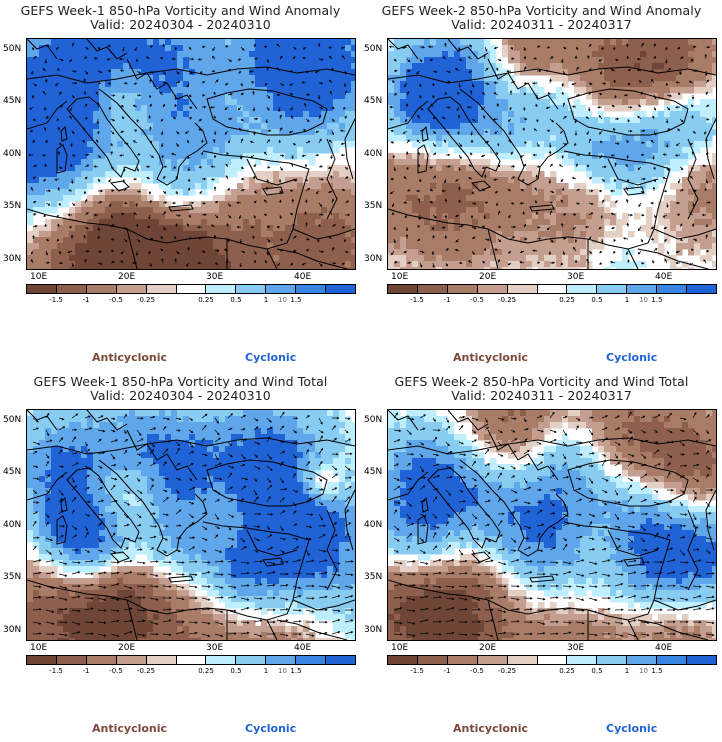 The width and height of the screenshot is (722, 742). Describe the element at coordinates (127, 277) in the screenshot. I see `lon-label: 20E` at that location.